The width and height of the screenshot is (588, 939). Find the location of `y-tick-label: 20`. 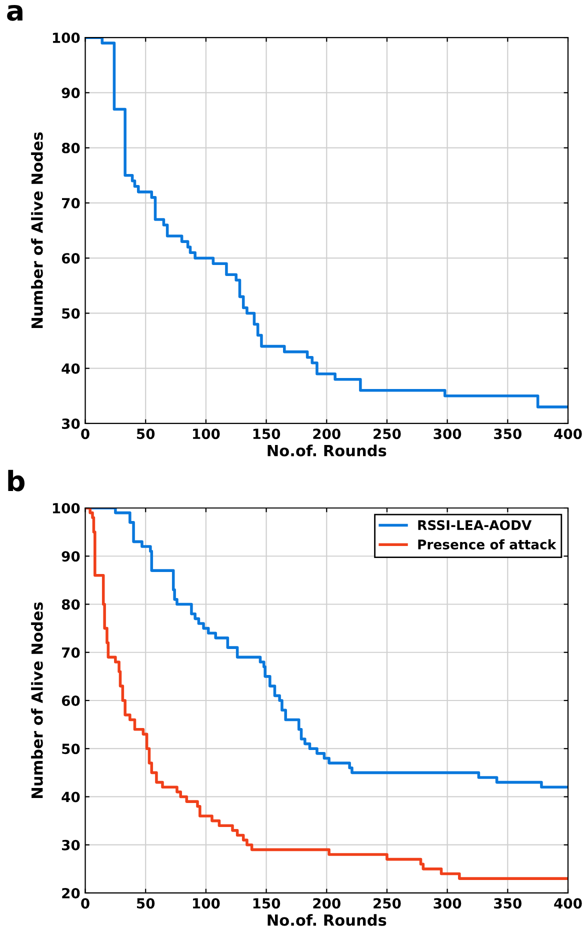

y-tick-label: 20 is located at coordinates (71, 893).